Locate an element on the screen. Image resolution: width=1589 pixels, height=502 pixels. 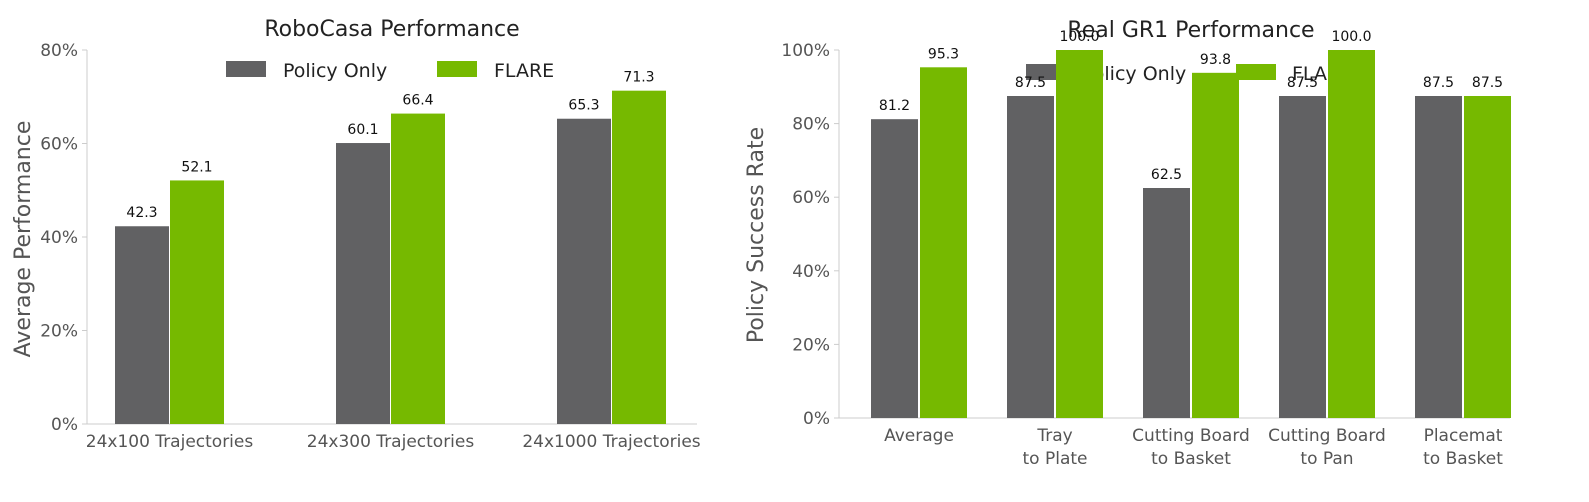
data-label: 52.1 is located at coordinates (196, 167).